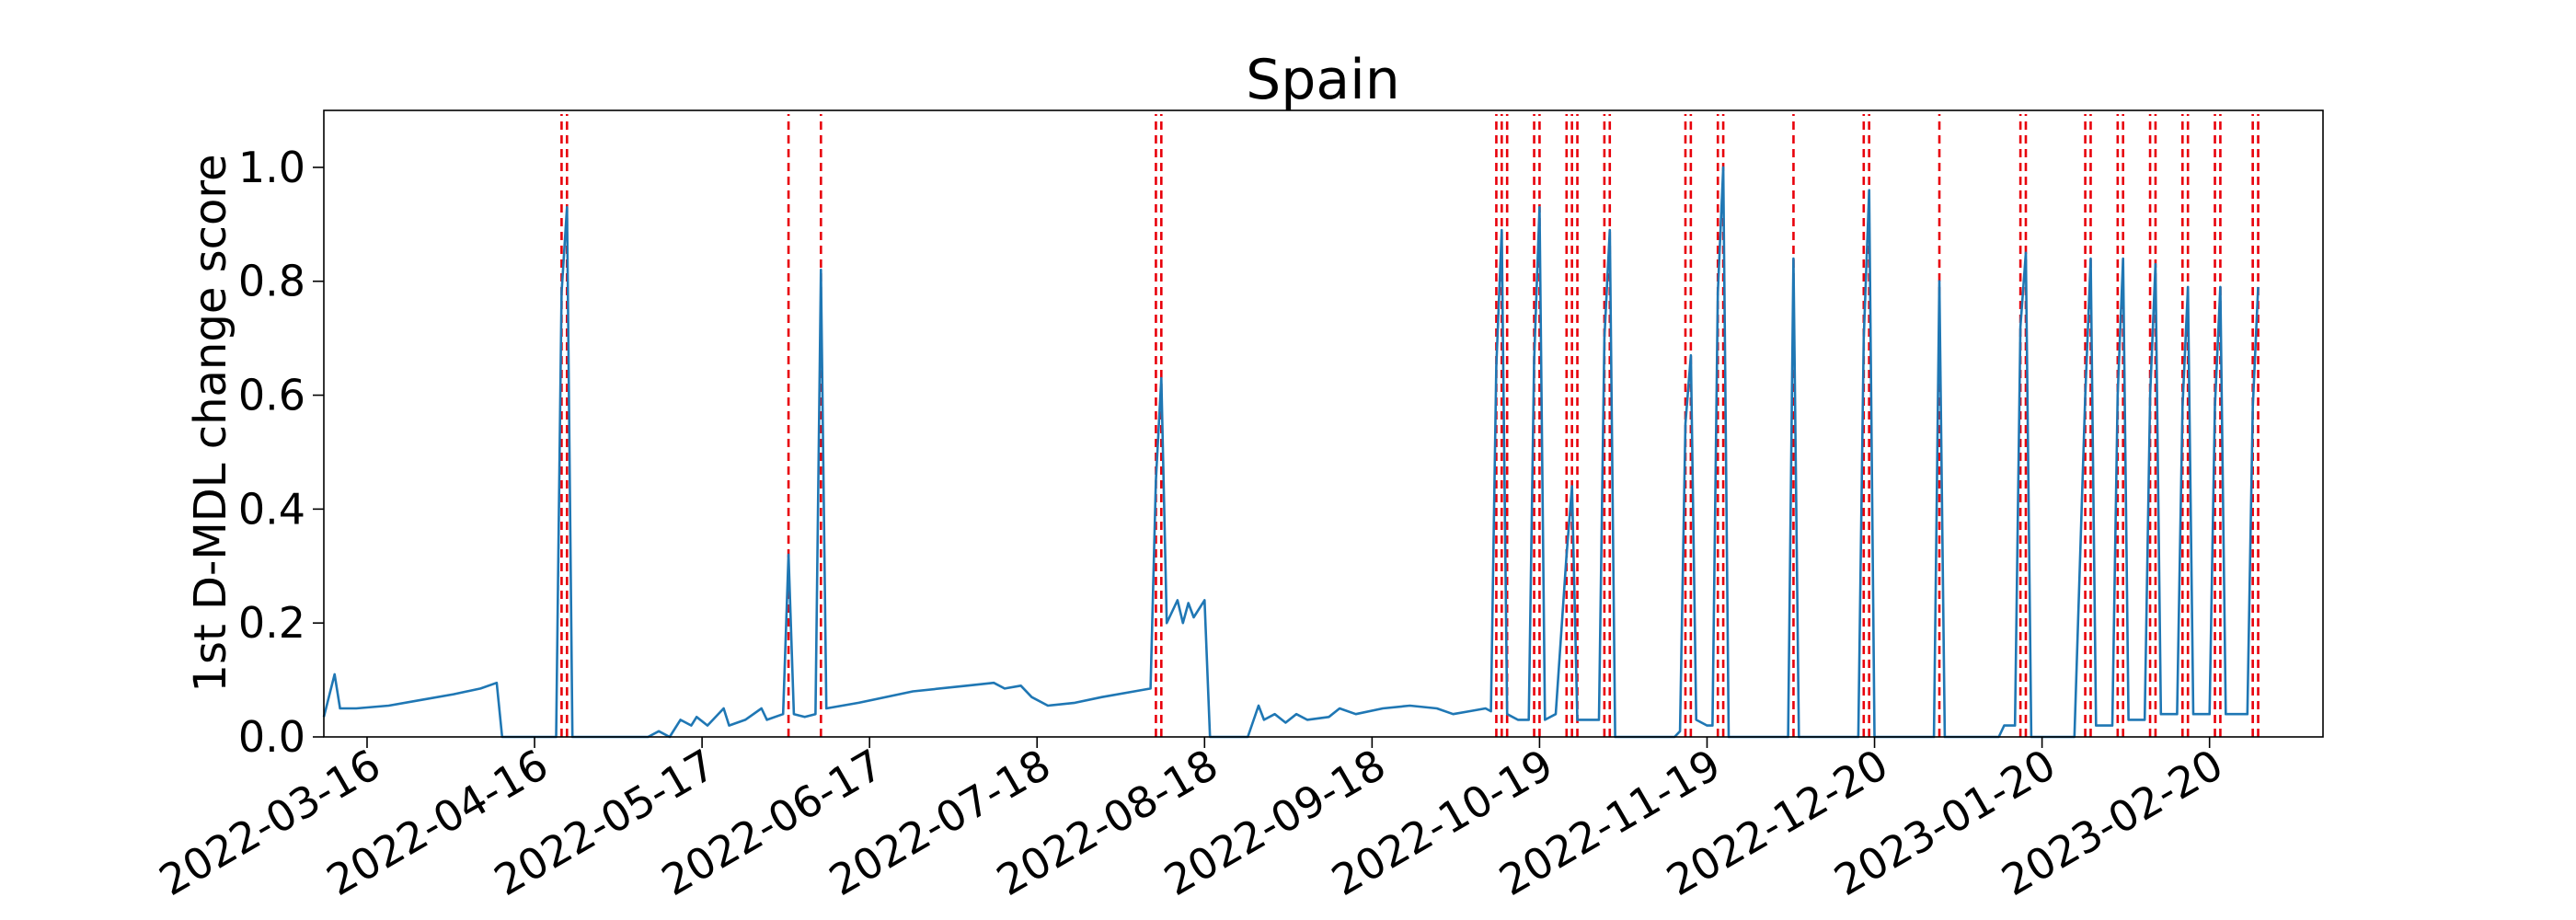  I want to click on y-axis-label: 1st D-MDL change score, so click(210, 423).